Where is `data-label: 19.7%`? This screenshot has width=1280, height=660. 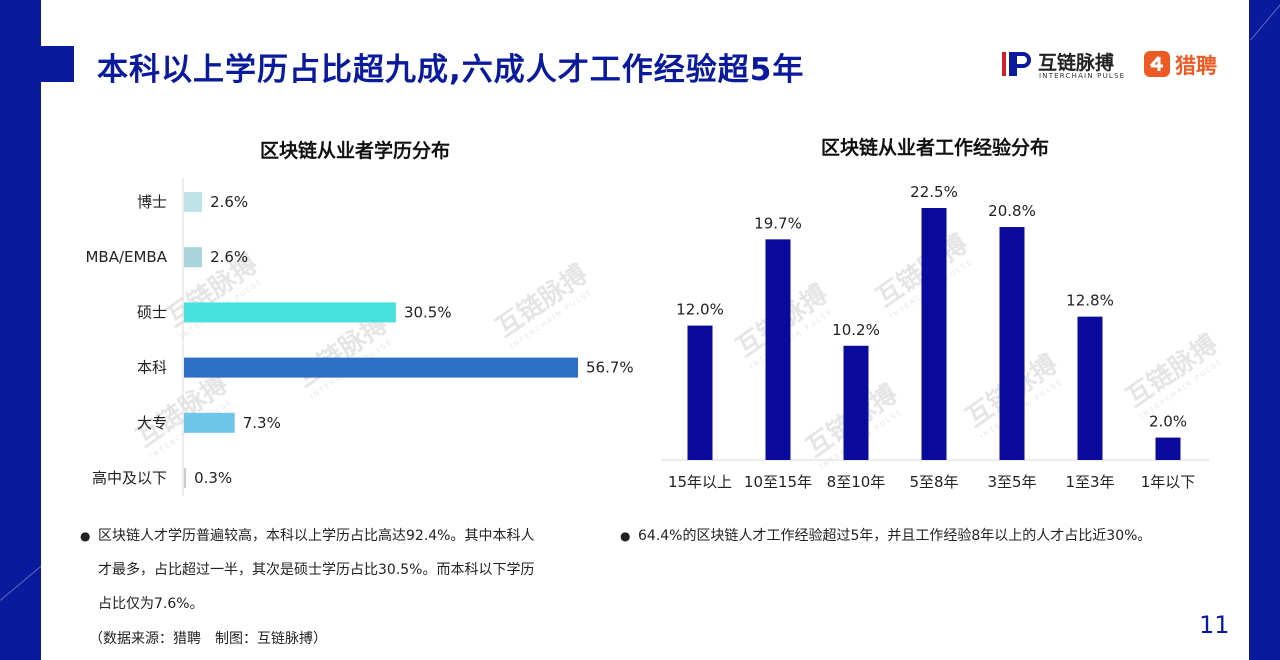
data-label: 19.7% is located at coordinates (778, 223).